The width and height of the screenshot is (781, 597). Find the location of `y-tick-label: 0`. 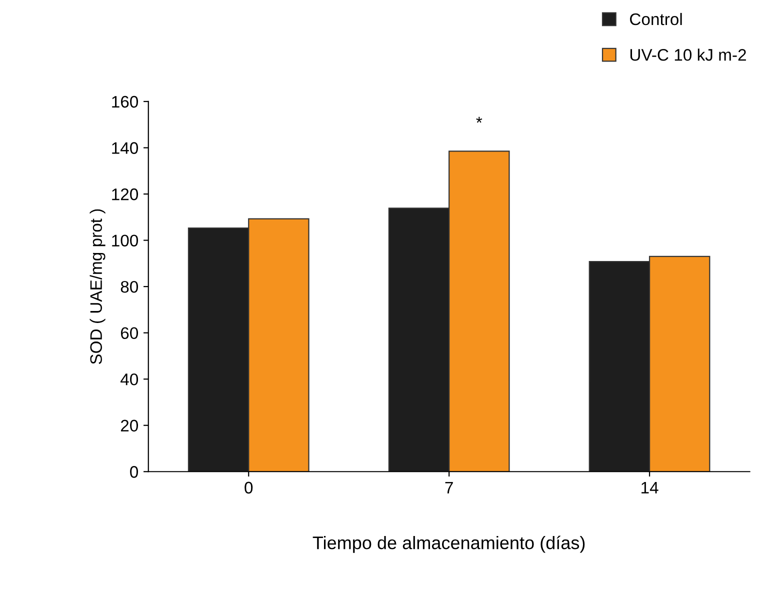

y-tick-label: 0 is located at coordinates (134, 472).